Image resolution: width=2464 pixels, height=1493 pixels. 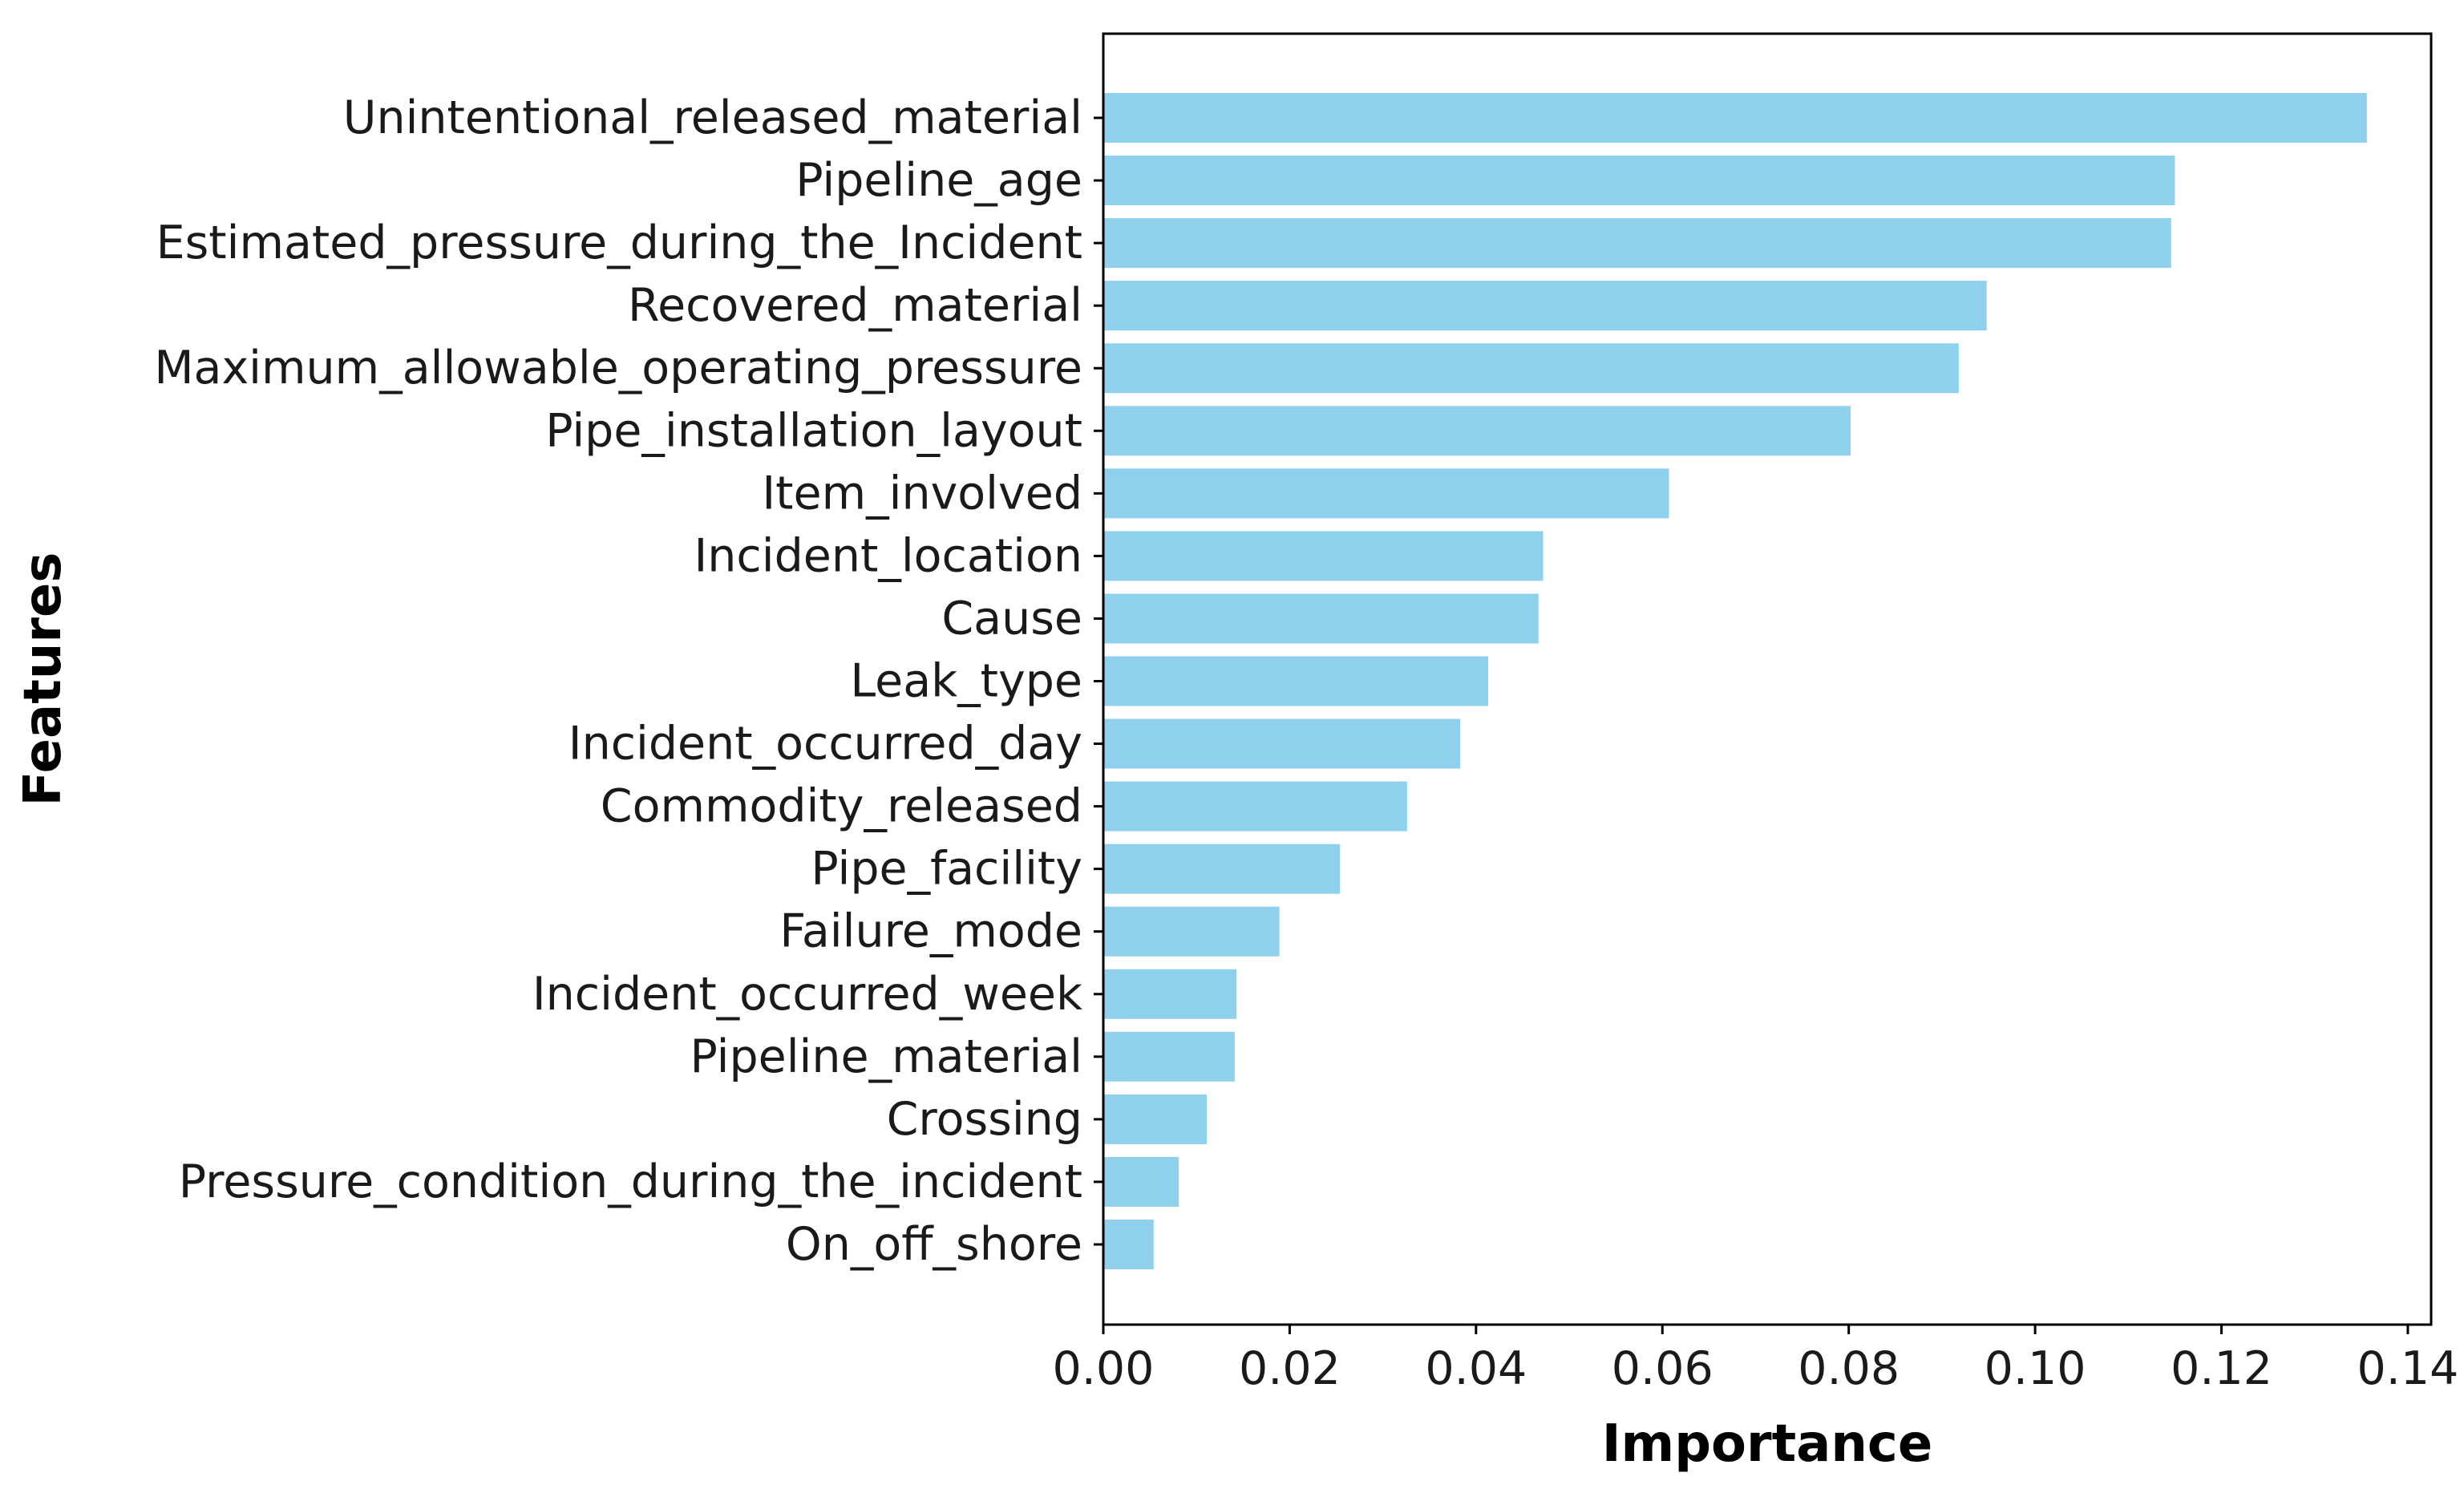 What do you see at coordinates (1386, 493) in the screenshot?
I see `bar-item-involved` at bounding box center [1386, 493].